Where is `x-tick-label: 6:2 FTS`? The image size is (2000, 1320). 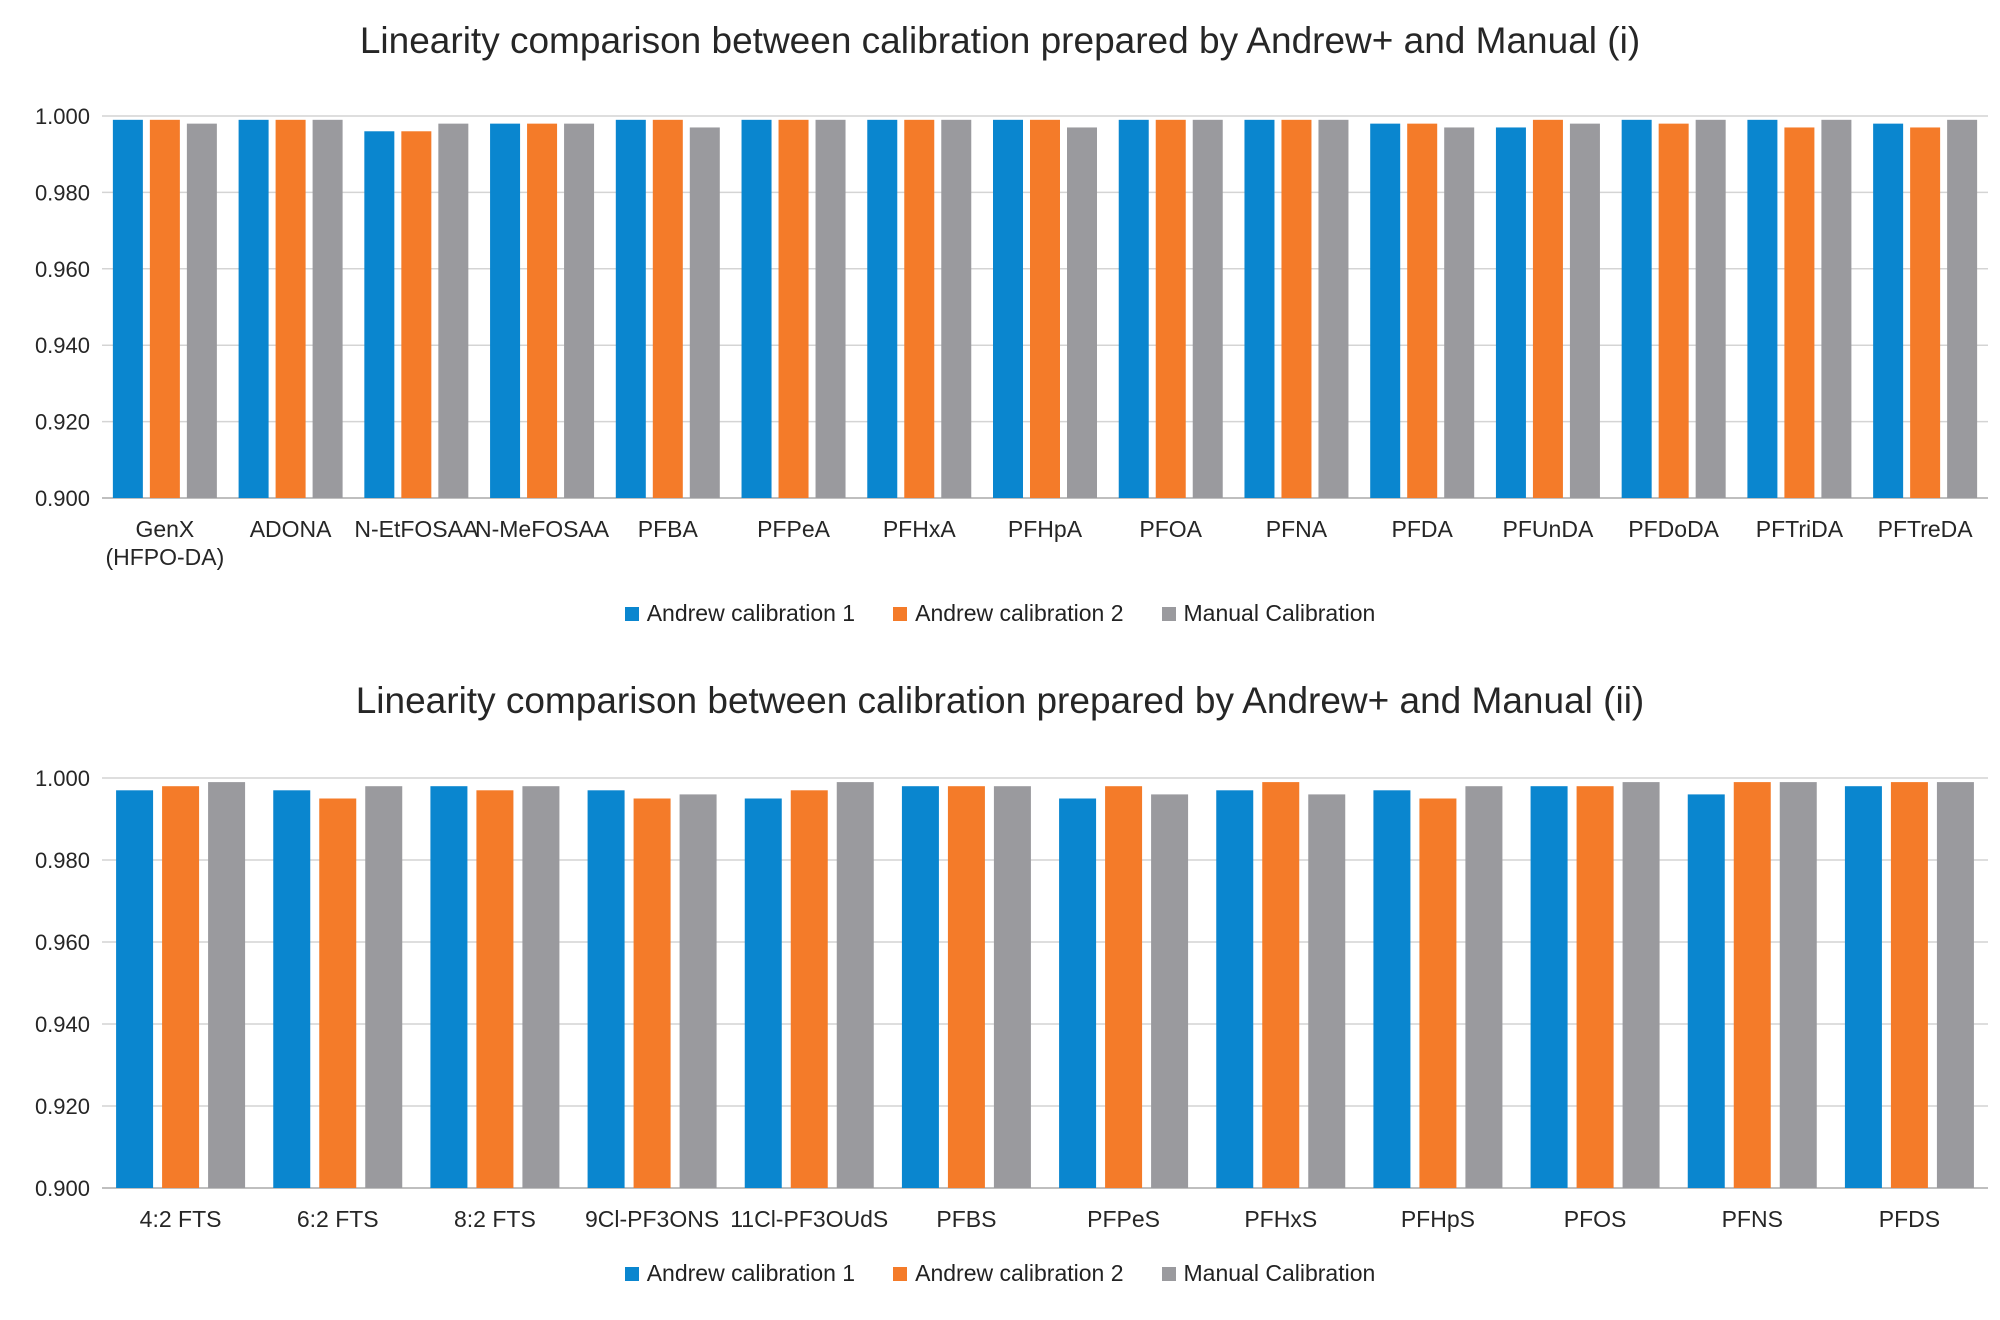
x-tick-label: 6:2 FTS is located at coordinates (338, 1219).